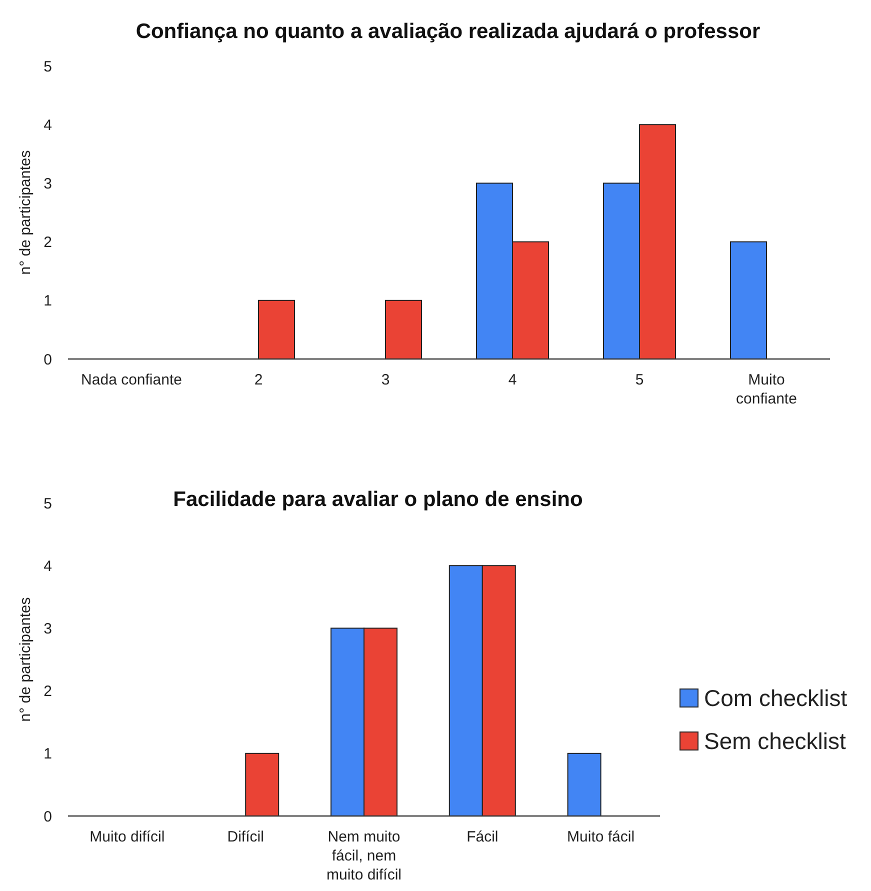 The height and width of the screenshot is (891, 871). What do you see at coordinates (364, 856) in the screenshot?
I see `x-tick-label: Nem muito fácil, nem muito difícil` at bounding box center [364, 856].